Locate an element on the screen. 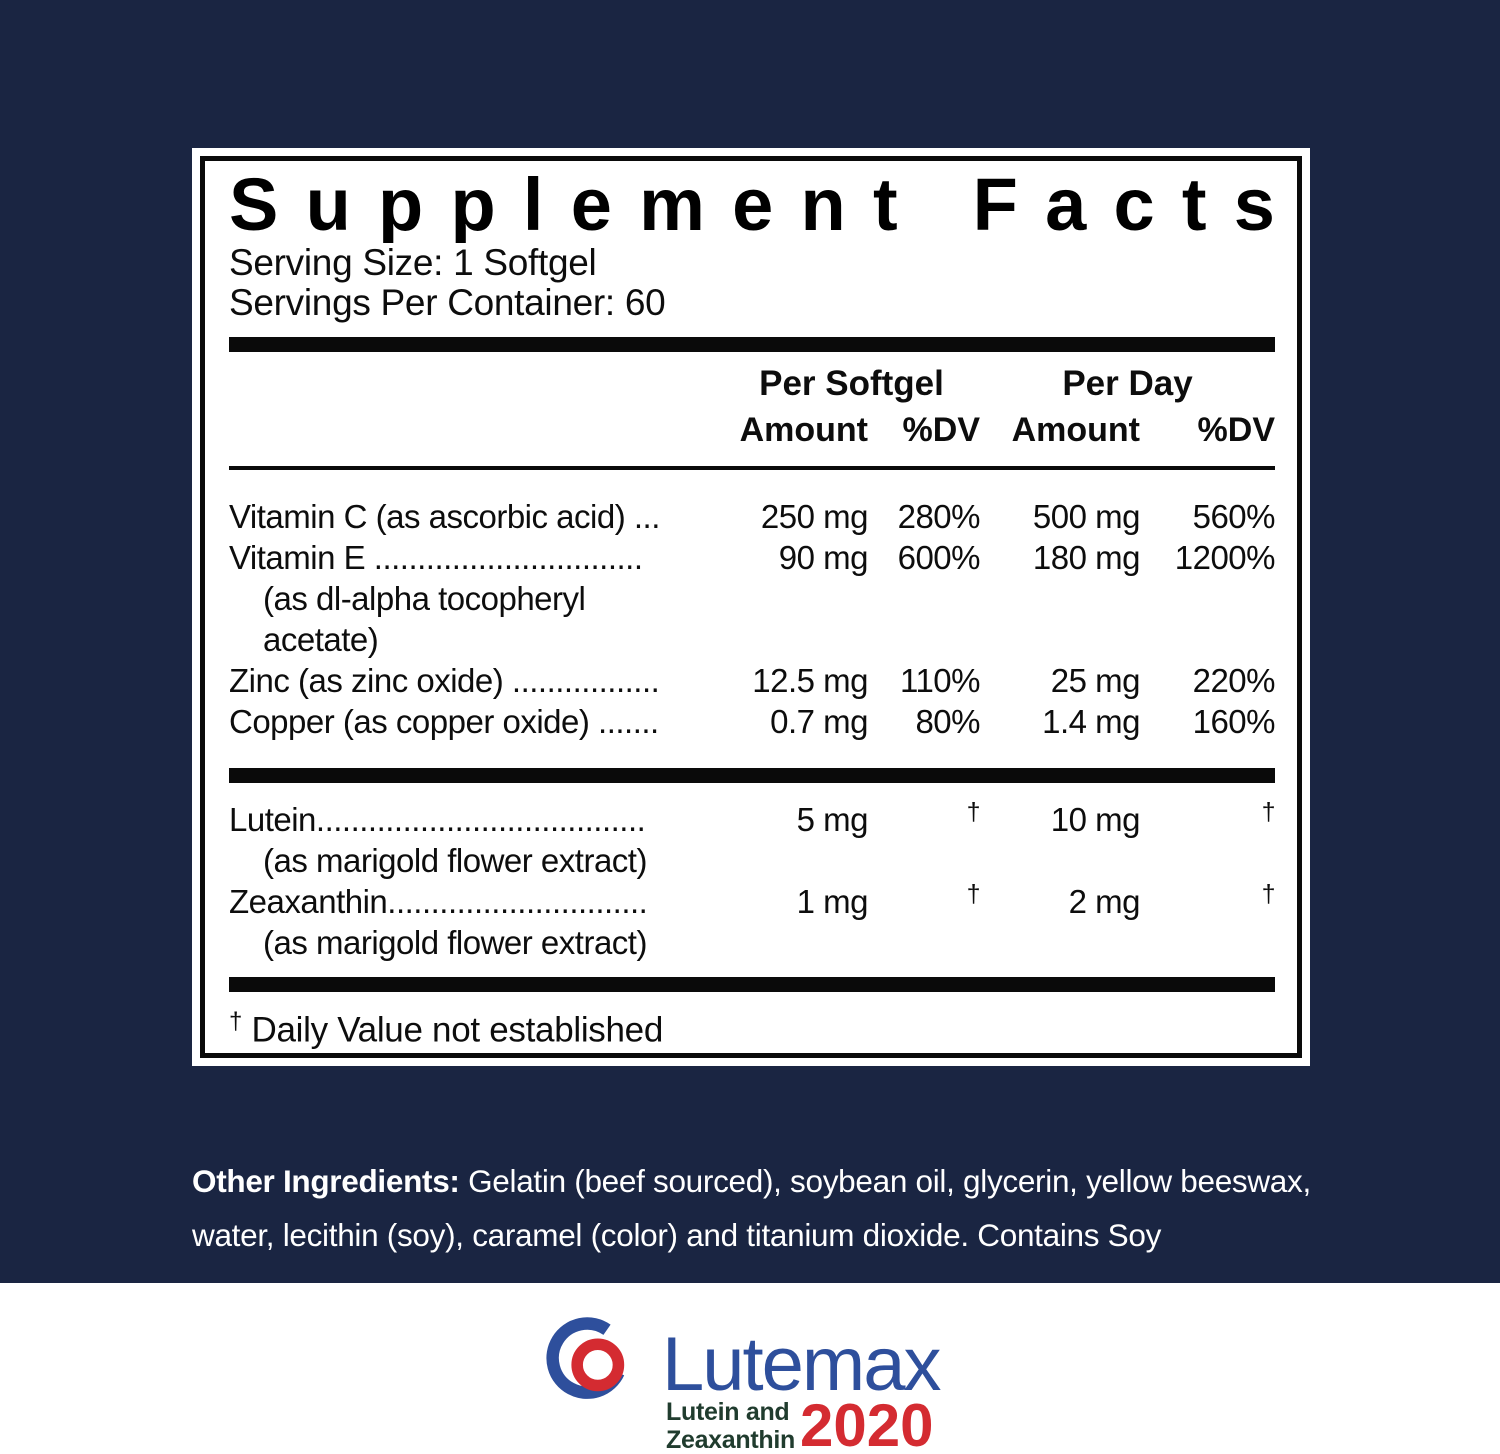 Image resolution: width=1500 pixels, height=1454 pixels. lutemax-logo-icon is located at coordinates (585, 1358).